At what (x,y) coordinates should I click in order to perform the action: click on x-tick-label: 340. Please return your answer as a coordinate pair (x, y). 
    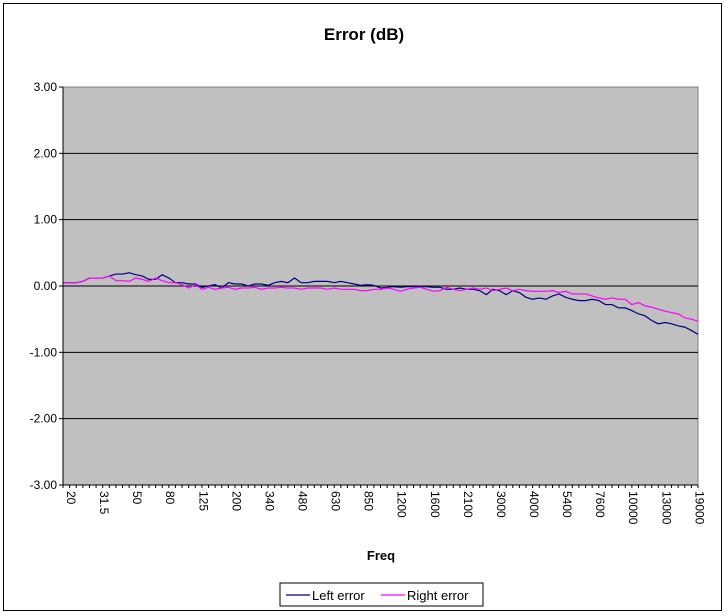
    Looking at the image, I should click on (269, 501).